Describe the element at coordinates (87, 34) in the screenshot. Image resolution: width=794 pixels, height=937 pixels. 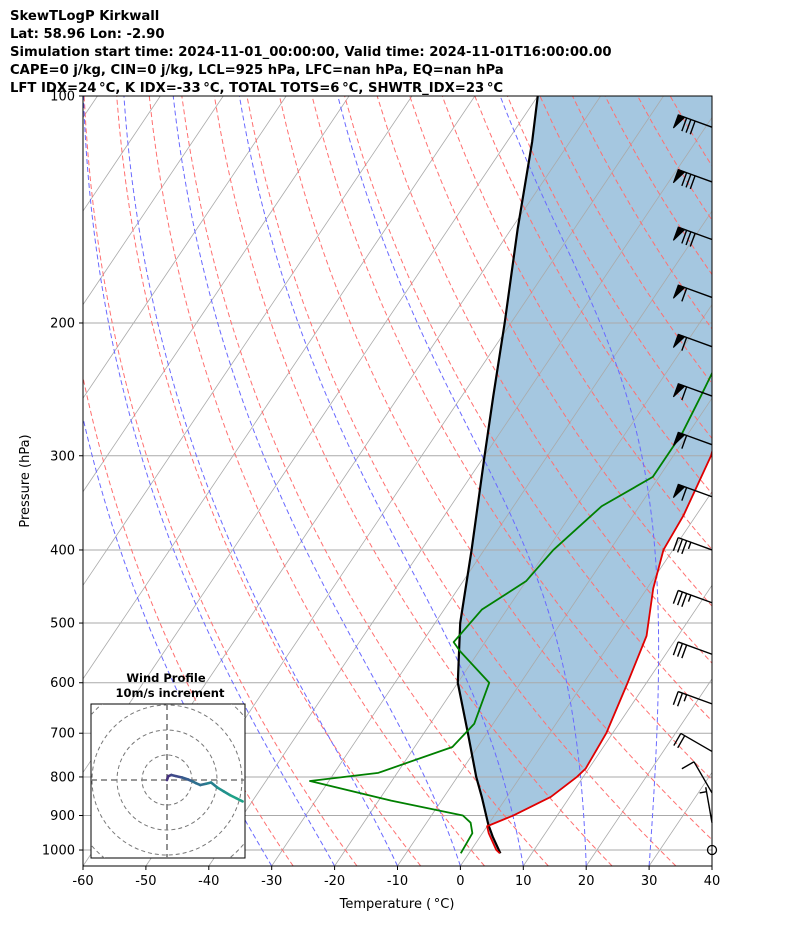
I see `station-coordinates: Lat: 58.96 Lon: -2.90` at that location.